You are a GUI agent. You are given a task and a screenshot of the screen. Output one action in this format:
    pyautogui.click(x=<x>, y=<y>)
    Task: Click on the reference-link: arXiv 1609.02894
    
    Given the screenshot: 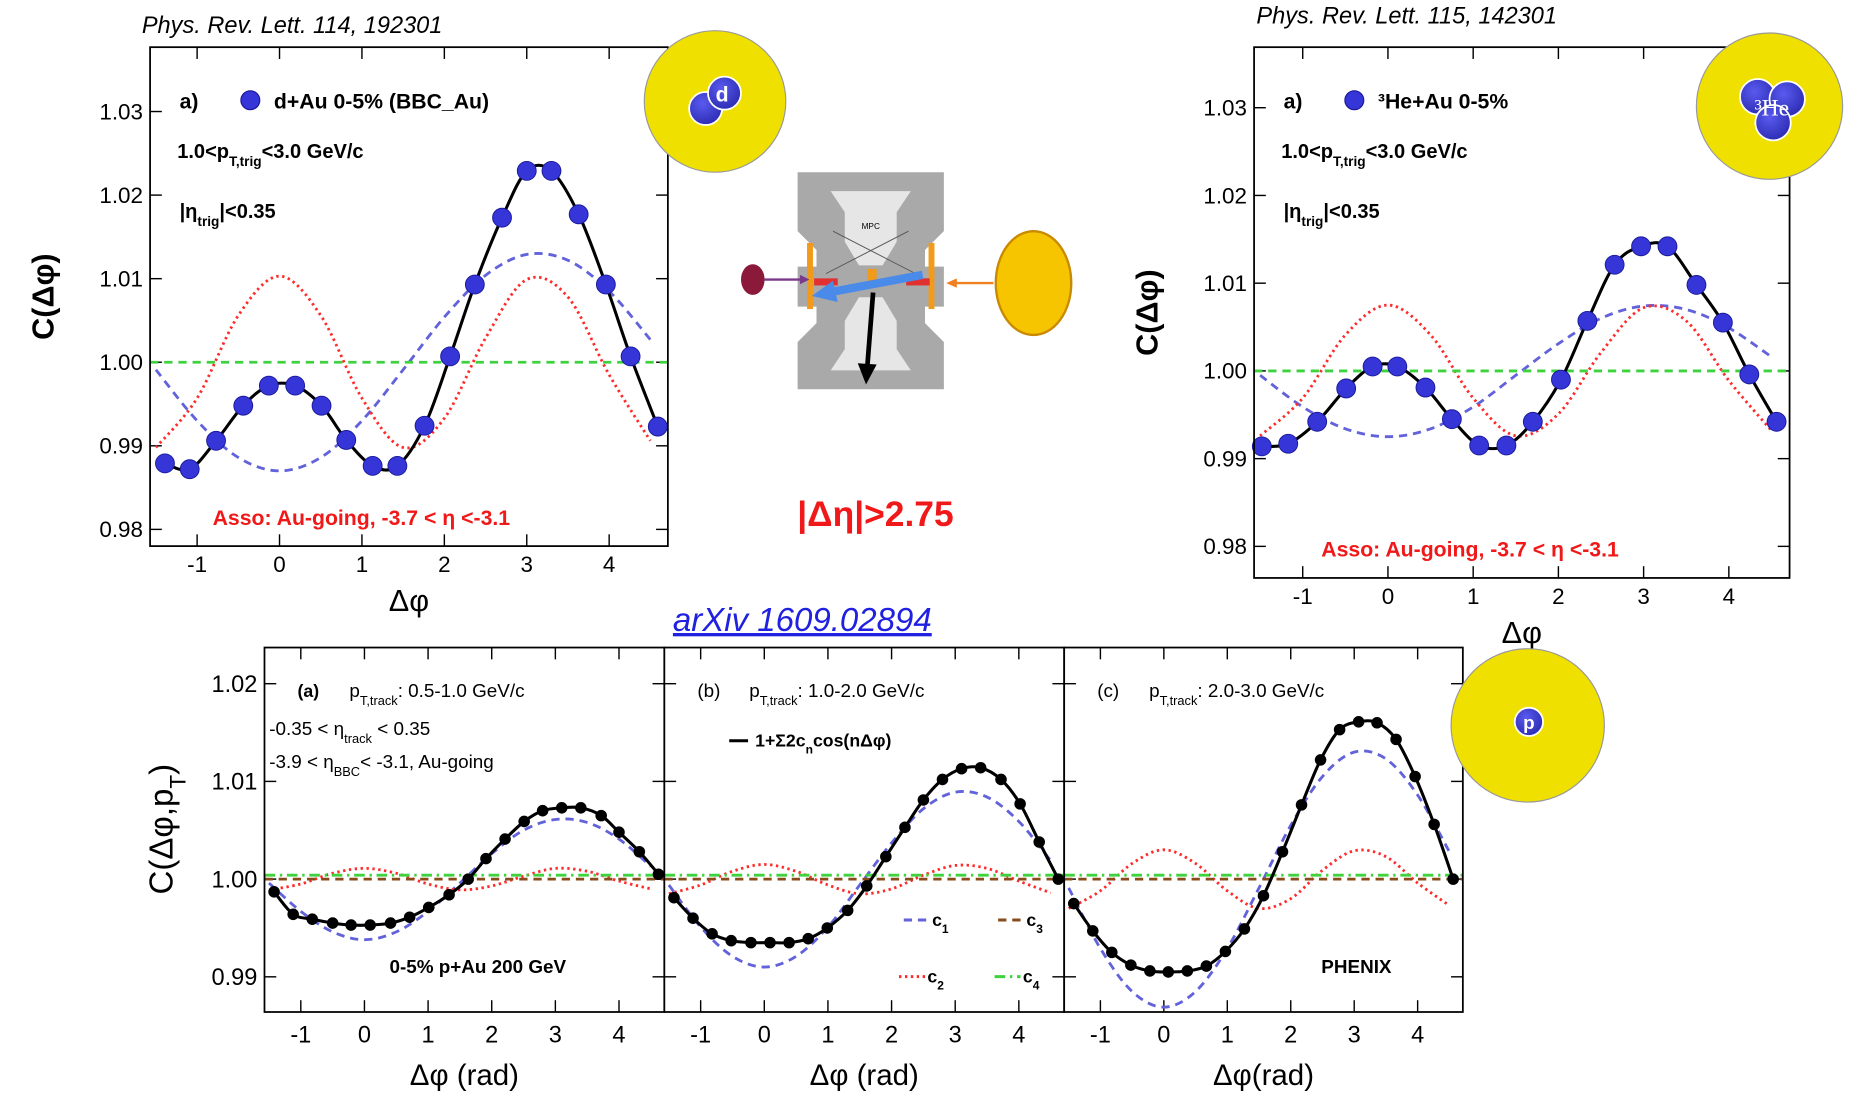 What is the action you would take?
    pyautogui.click(x=802, y=619)
    